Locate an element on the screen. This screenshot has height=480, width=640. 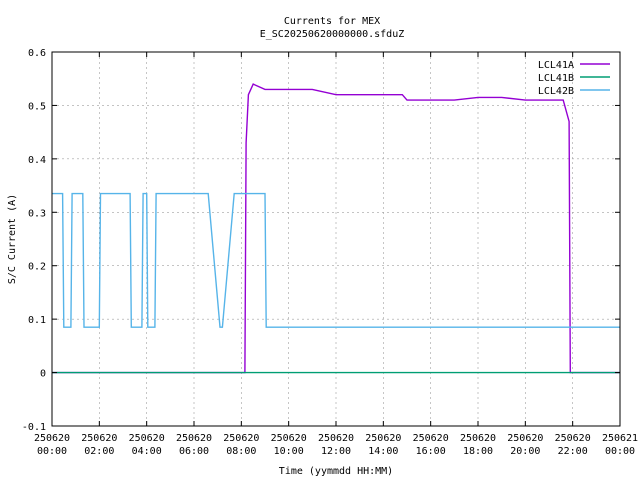
y-tick-label: -0.1 is located at coordinates (34, 427).